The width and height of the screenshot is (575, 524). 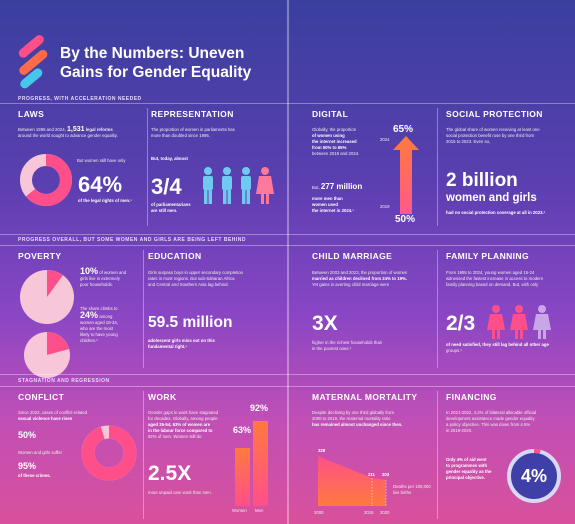 What do you see at coordinates (386, 474) in the screenshot?
I see `maternal-value-2020: 203` at bounding box center [386, 474].